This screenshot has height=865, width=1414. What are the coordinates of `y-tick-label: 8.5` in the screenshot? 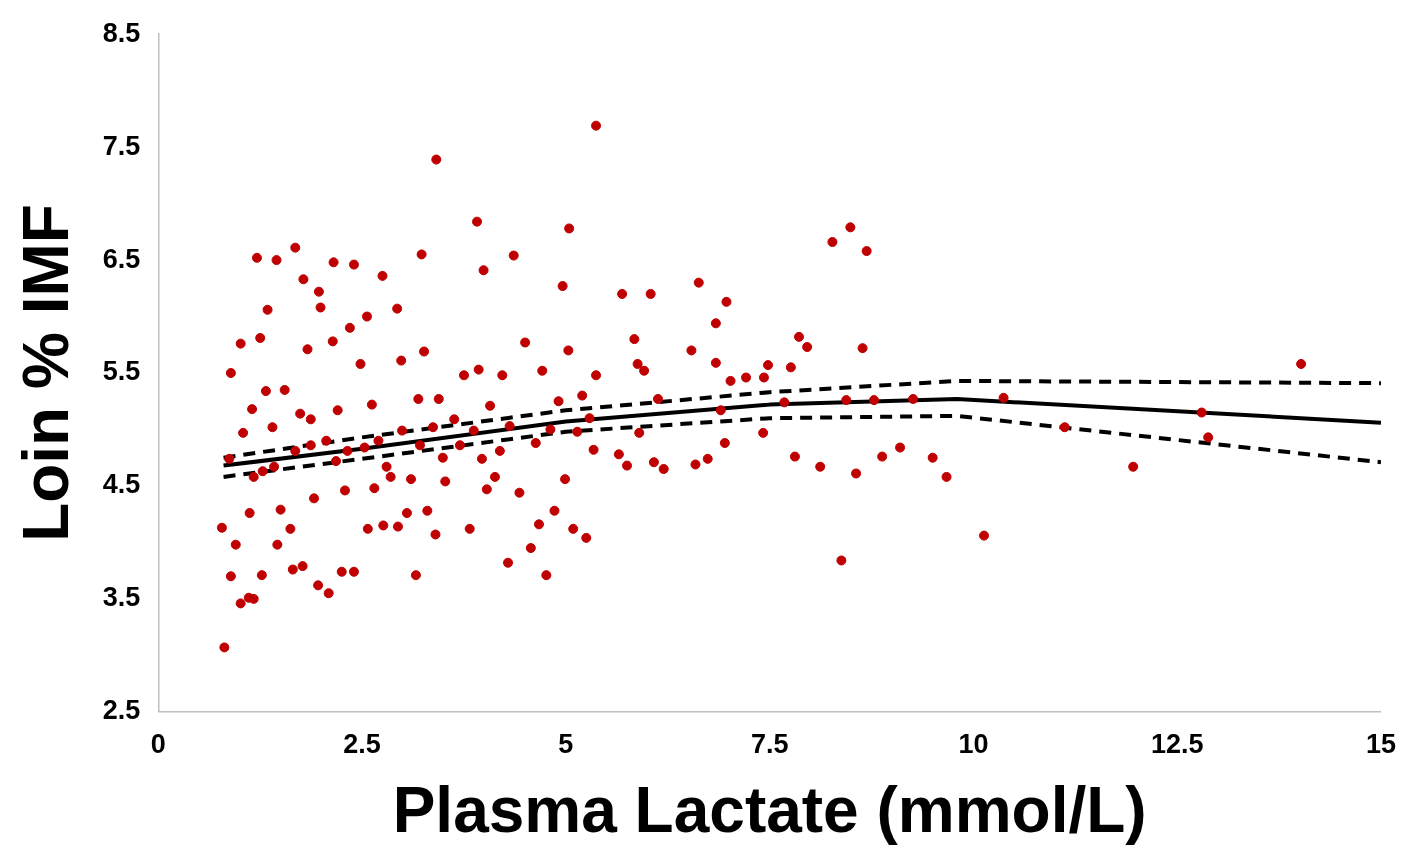 It's located at (121, 32).